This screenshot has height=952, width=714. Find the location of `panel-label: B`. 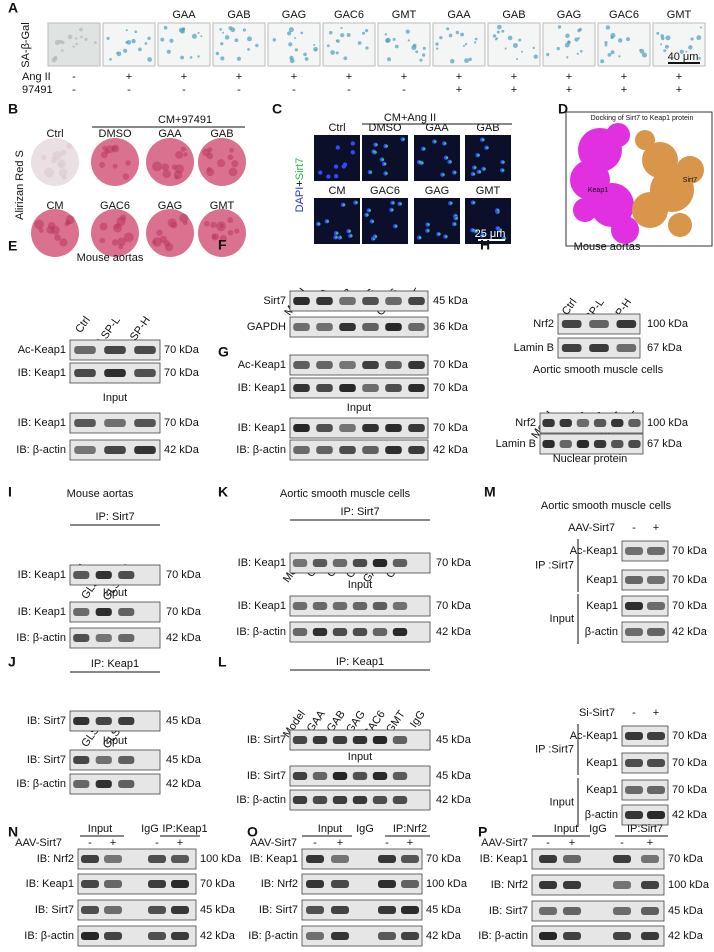

panel-label: B is located at coordinates (13, 109).